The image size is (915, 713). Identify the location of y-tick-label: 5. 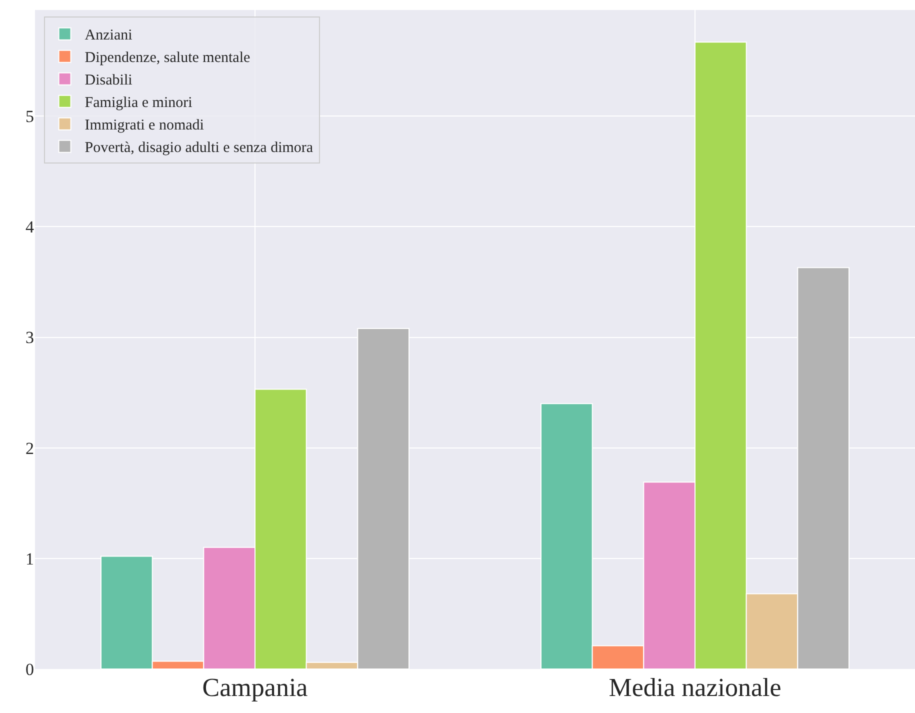
(30, 116).